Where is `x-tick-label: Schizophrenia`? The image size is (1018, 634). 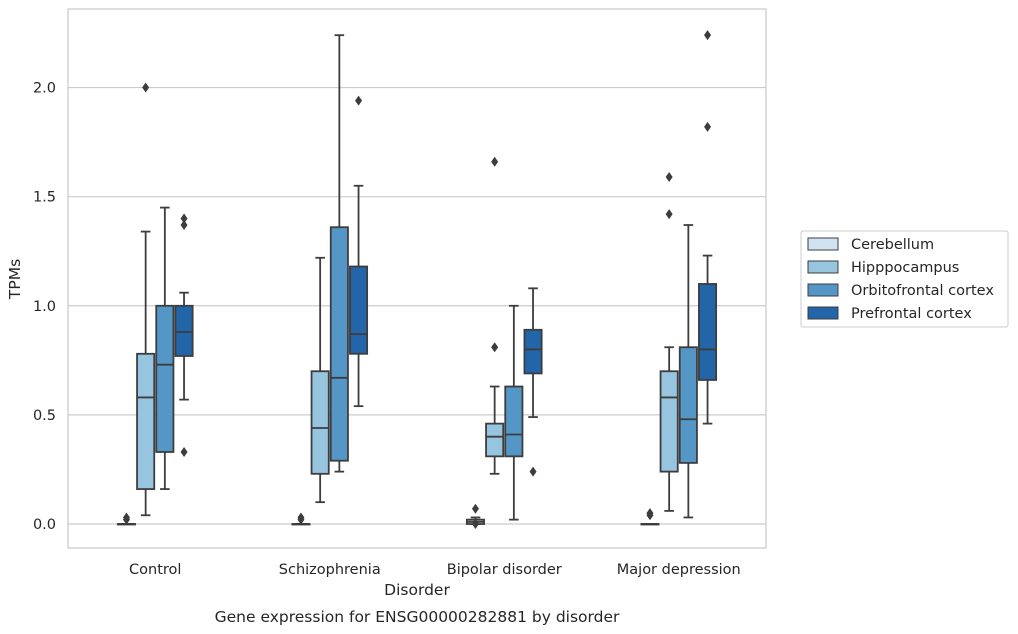
x-tick-label: Schizophrenia is located at coordinates (330, 570).